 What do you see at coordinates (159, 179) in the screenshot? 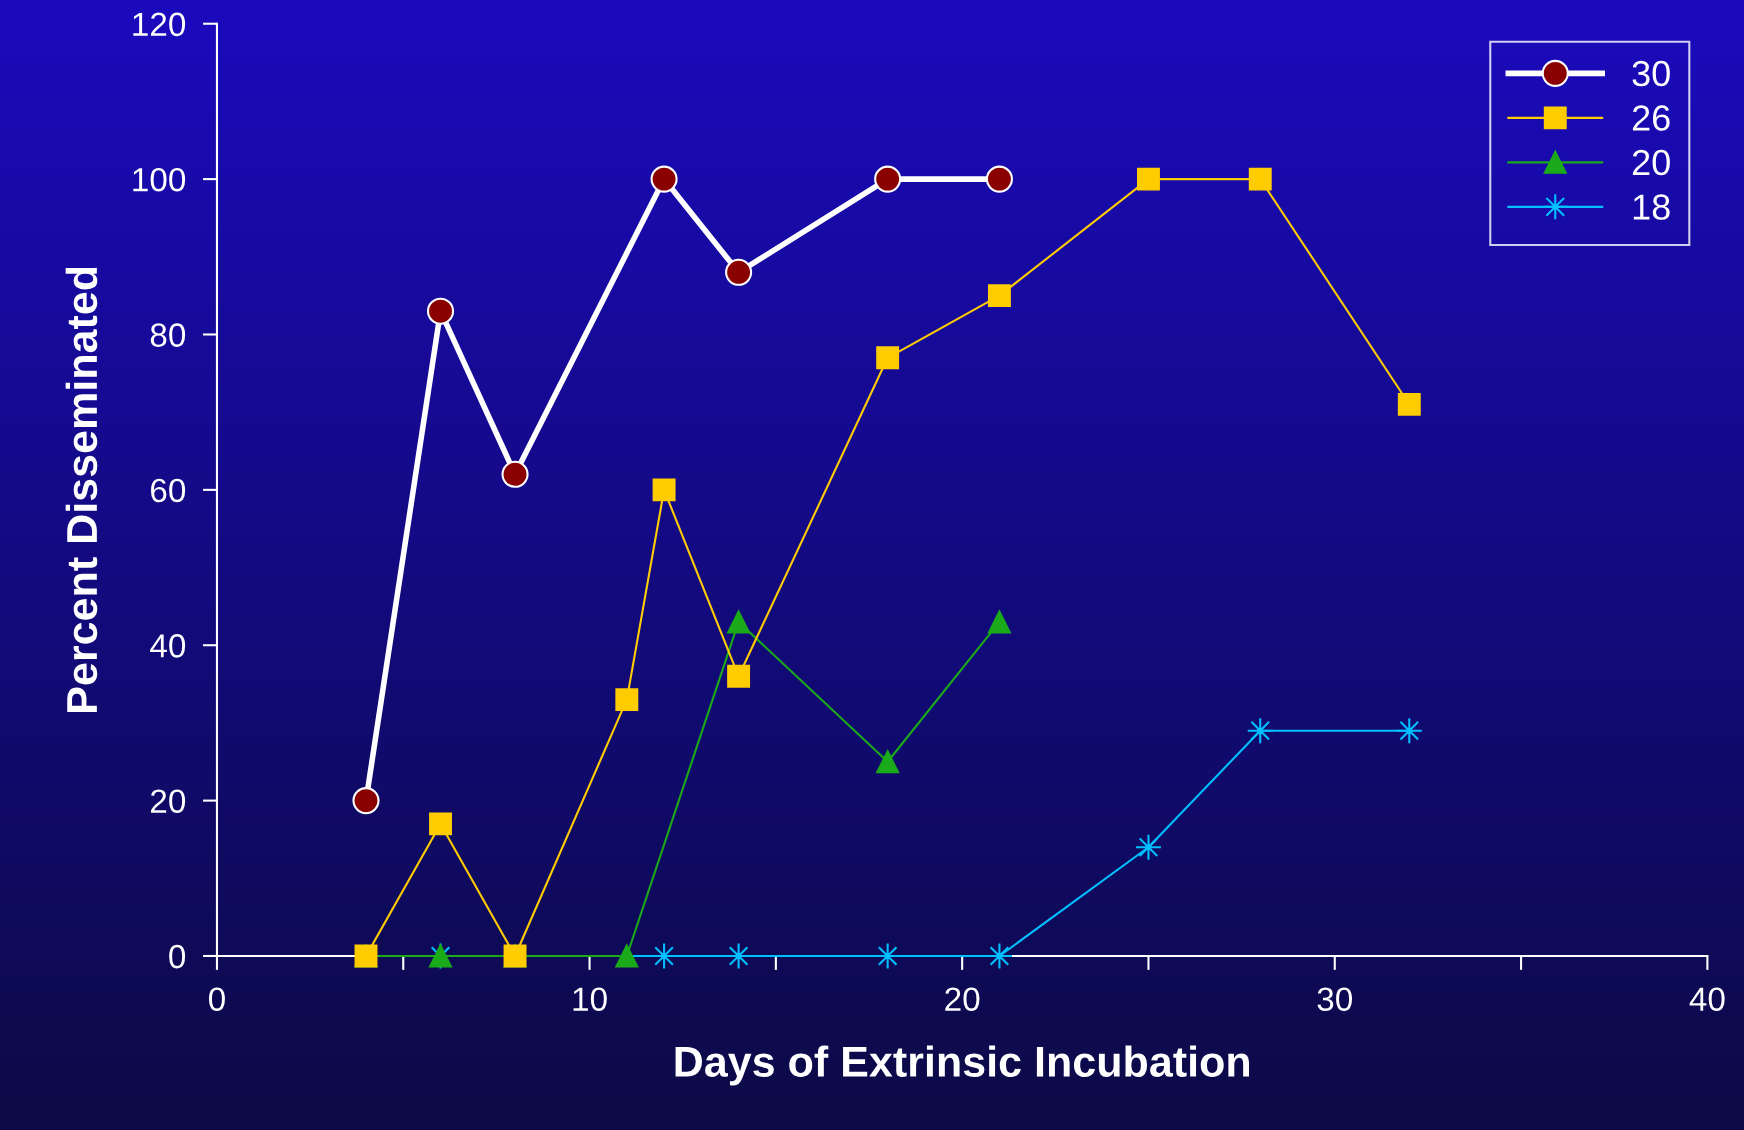
I see `y-tick-label: 100` at bounding box center [159, 179].